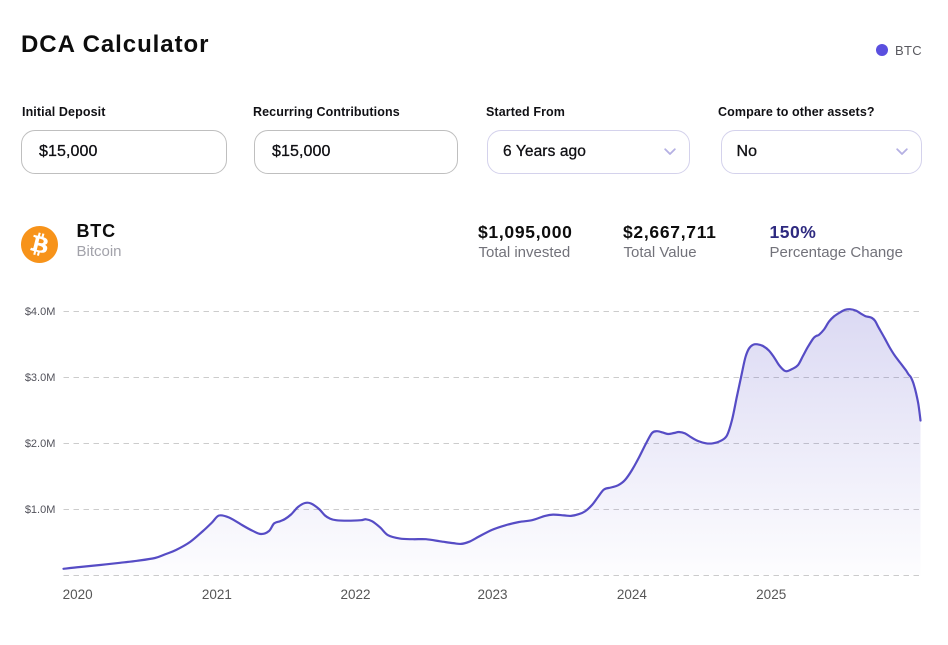 This screenshot has width=948, height=645. I want to click on svg-text: 2022, so click(355, 594).